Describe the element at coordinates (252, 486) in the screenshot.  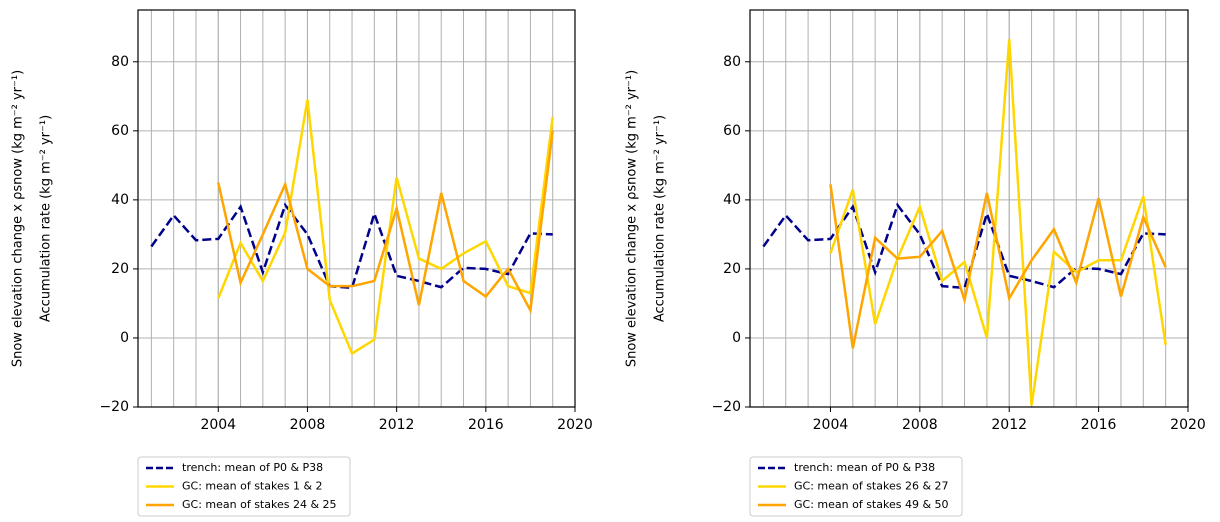
I see `legend-label: GC: mean of stakes 1 & 2` at that location.